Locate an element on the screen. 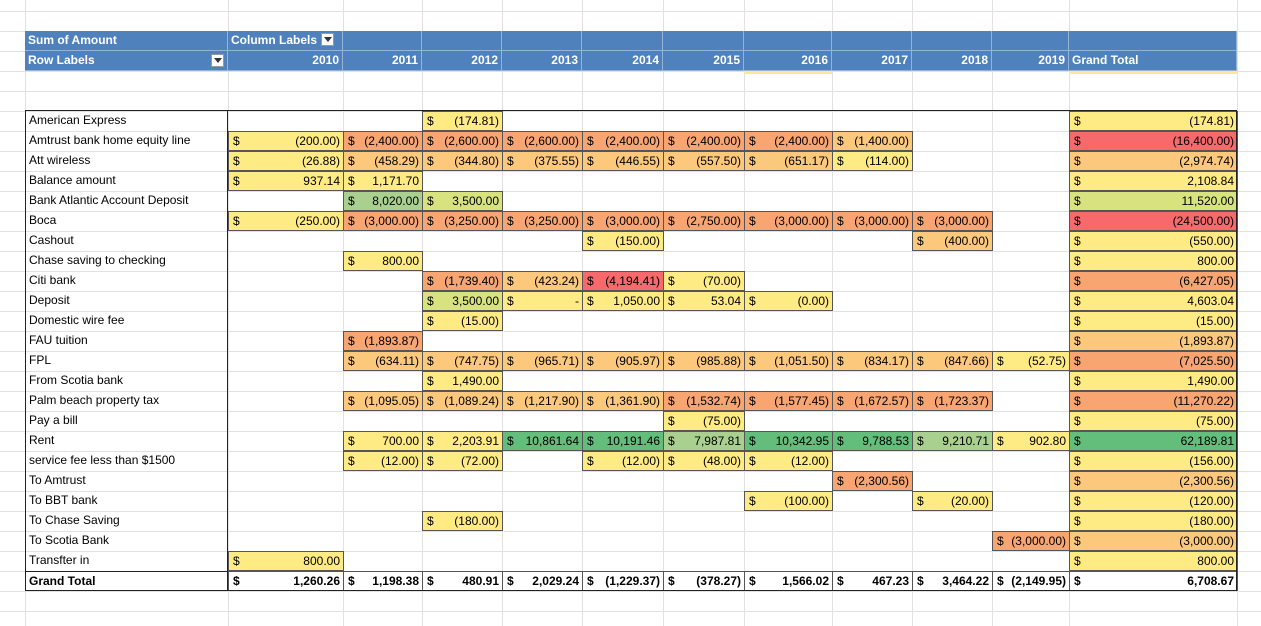 The height and width of the screenshot is (626, 1261). row-label: To Scotia Bank is located at coordinates (126, 541).